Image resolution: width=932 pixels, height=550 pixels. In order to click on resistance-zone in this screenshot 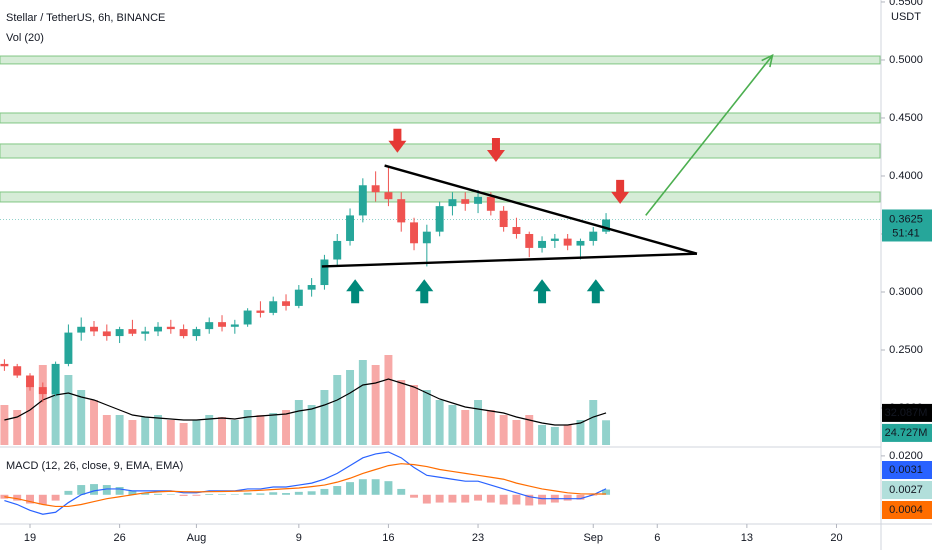, I will do `click(440, 197)`.